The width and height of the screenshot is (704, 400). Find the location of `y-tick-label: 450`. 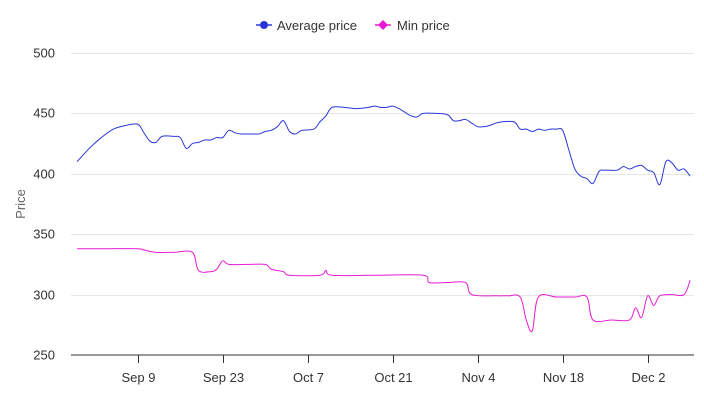

y-tick-label: 450 is located at coordinates (44, 113).